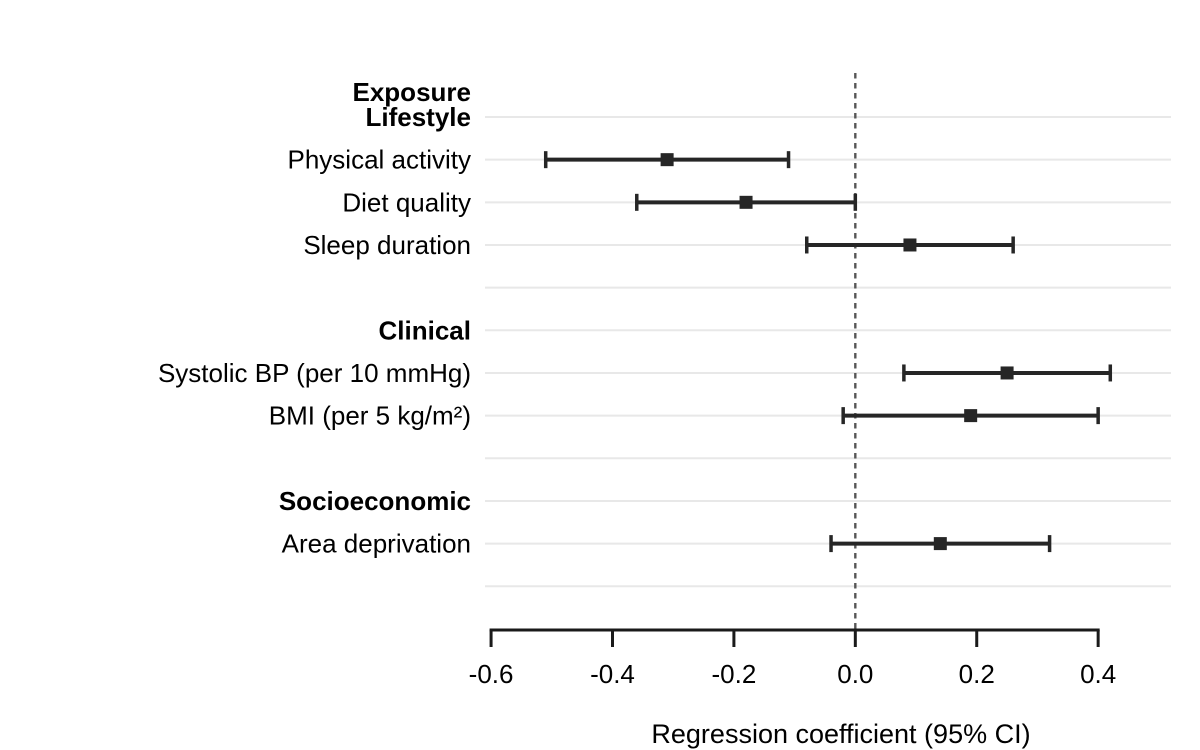 This screenshot has width=1200, height=750. What do you see at coordinates (419, 117) in the screenshot?
I see `row-label-lifestyle: Lifestyle` at bounding box center [419, 117].